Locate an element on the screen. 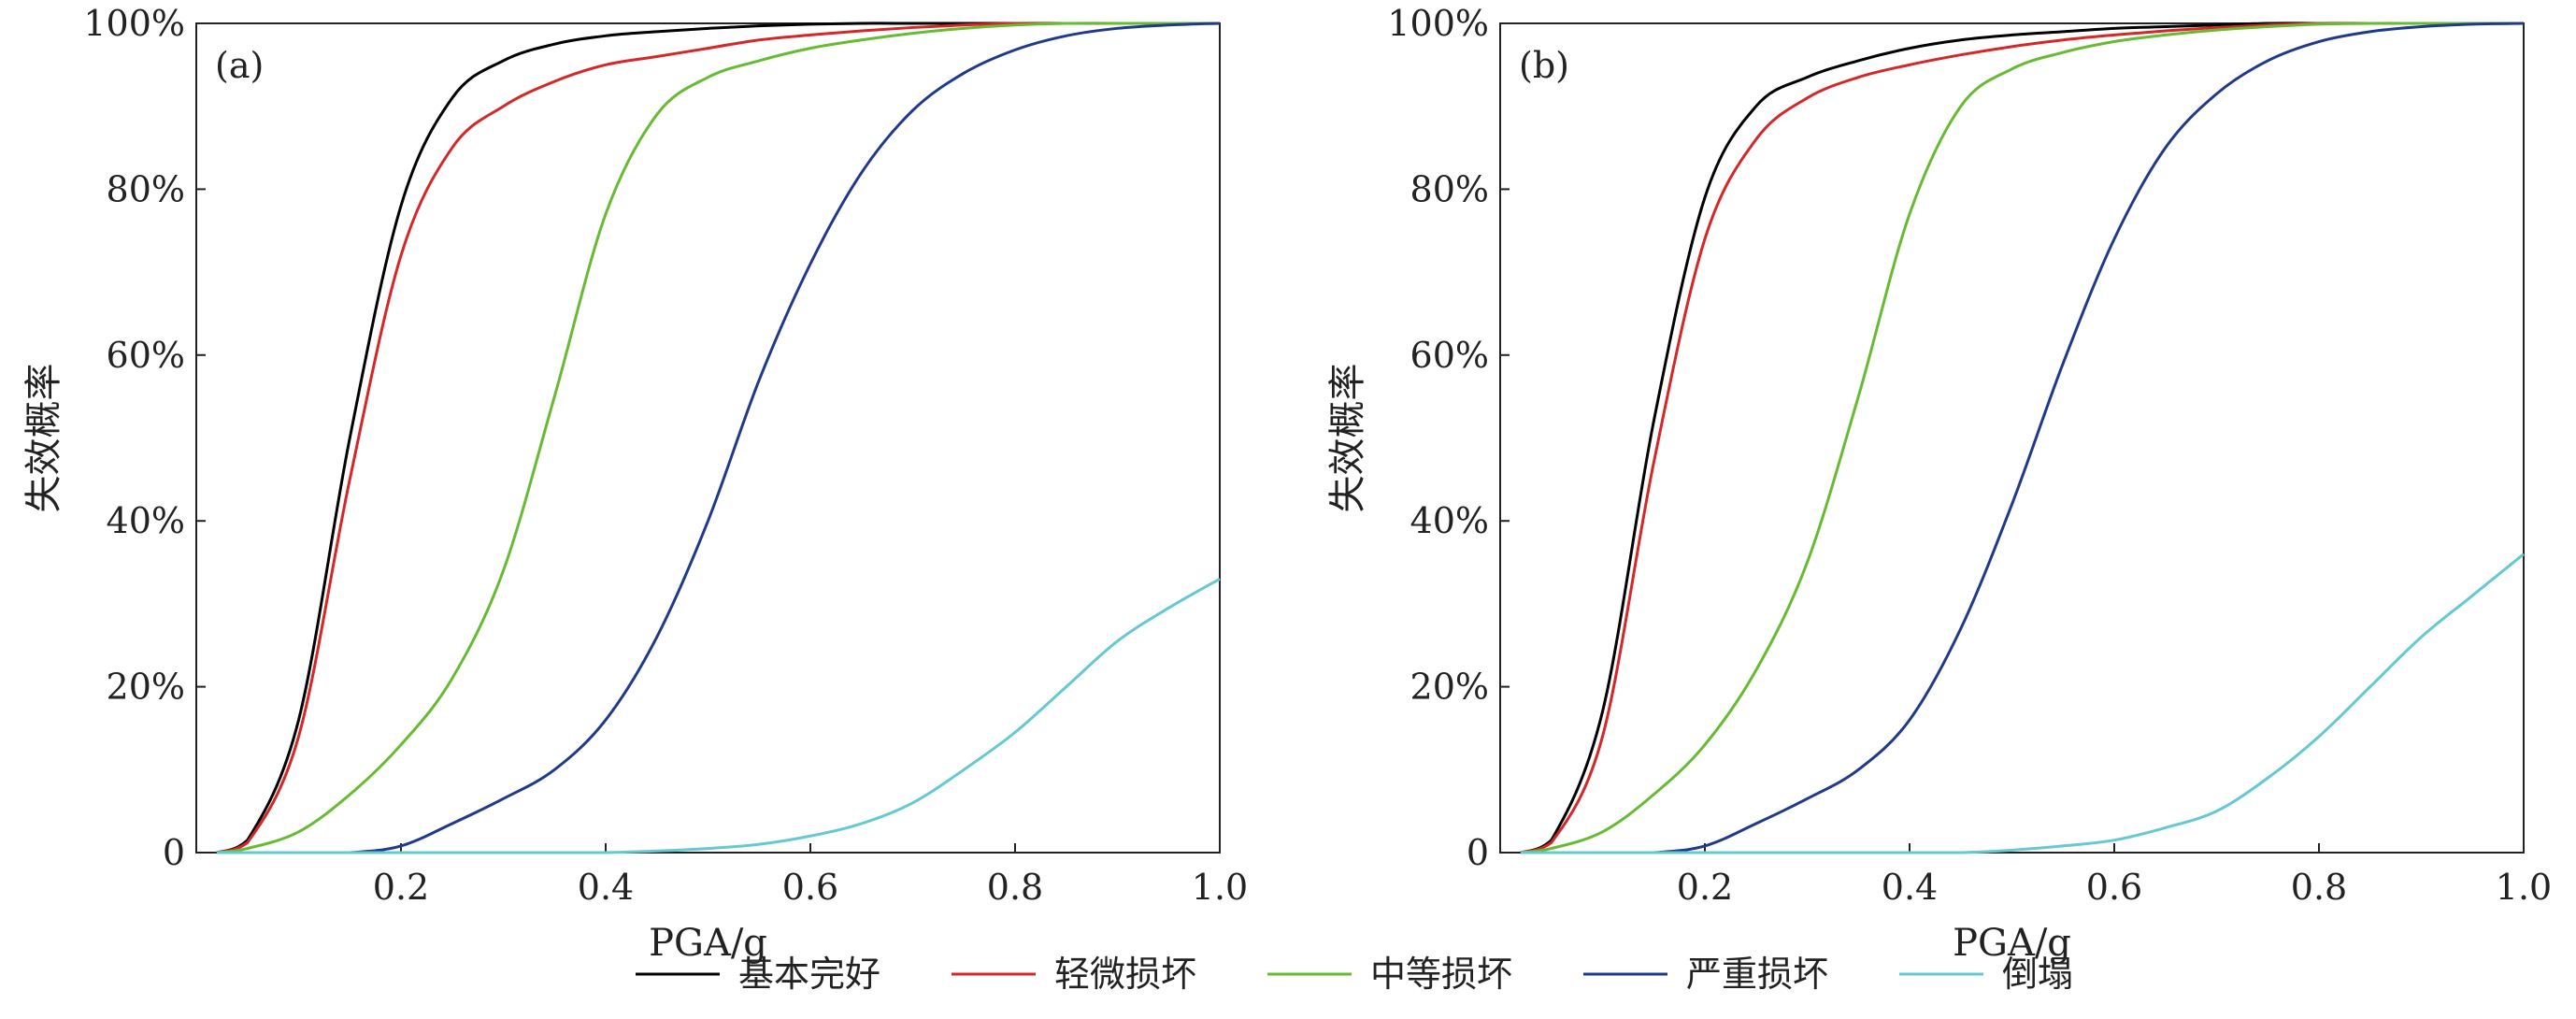 The width and height of the screenshot is (2576, 1019). panel-label: (a) is located at coordinates (239, 65).